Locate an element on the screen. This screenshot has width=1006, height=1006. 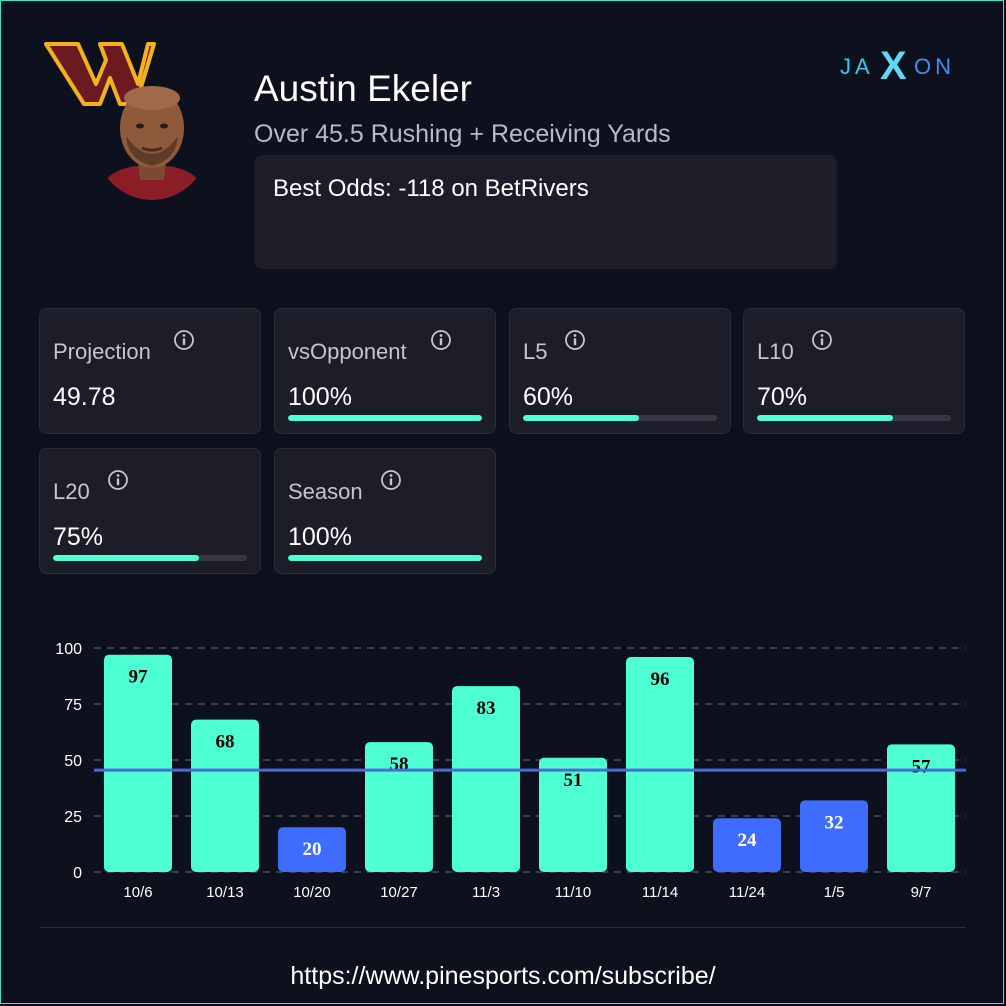
bar-value-label: 97 is located at coordinates (139, 677).